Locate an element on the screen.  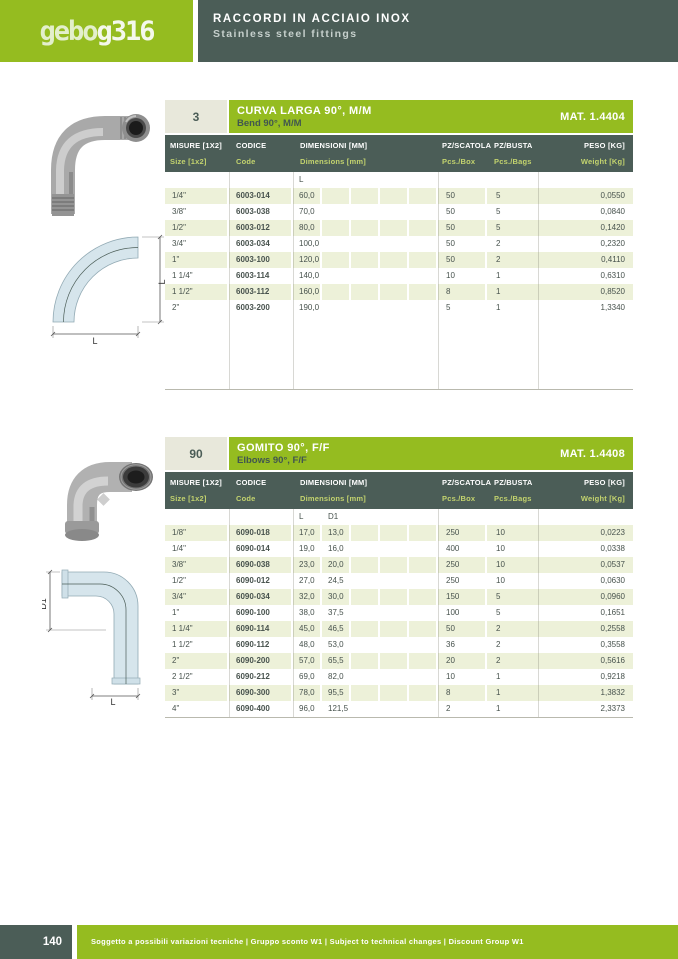
code-cell: 6003-200 is located at coordinates (261, 308).